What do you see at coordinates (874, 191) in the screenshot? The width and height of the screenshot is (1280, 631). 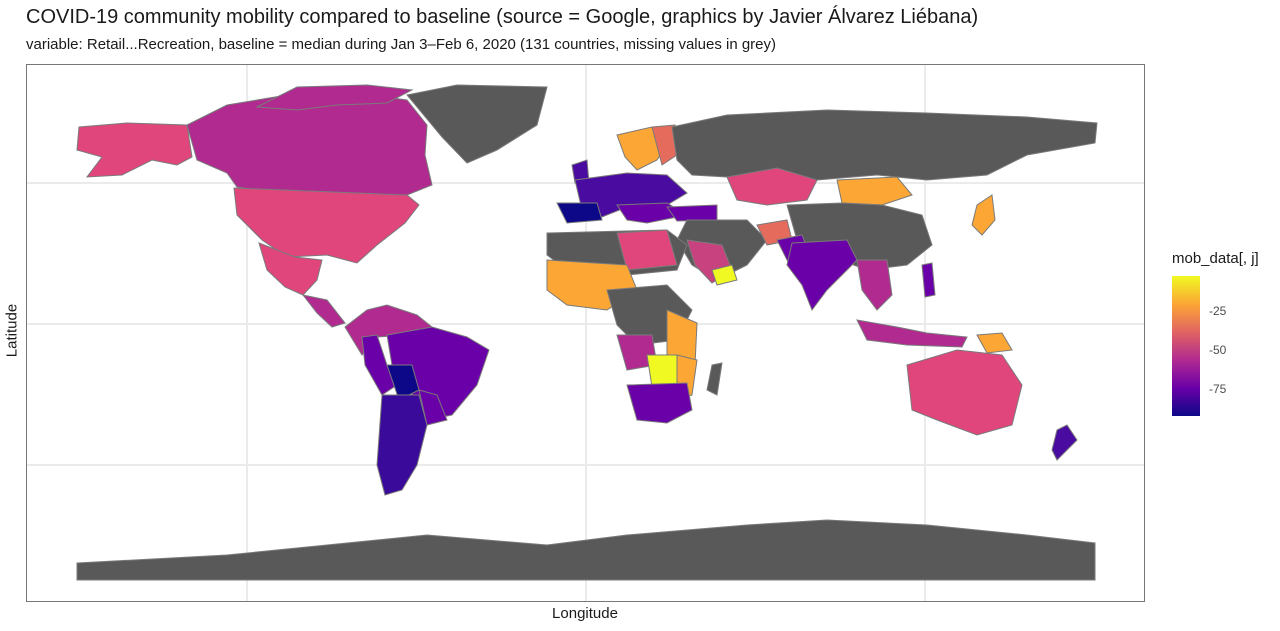 I see `country-mongolia` at bounding box center [874, 191].